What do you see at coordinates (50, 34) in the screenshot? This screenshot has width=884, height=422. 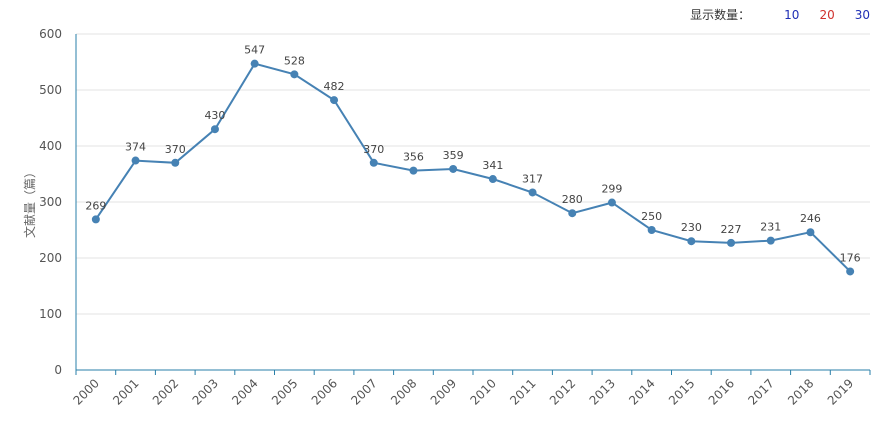 I see `y-tick-label: 600` at bounding box center [50, 34].